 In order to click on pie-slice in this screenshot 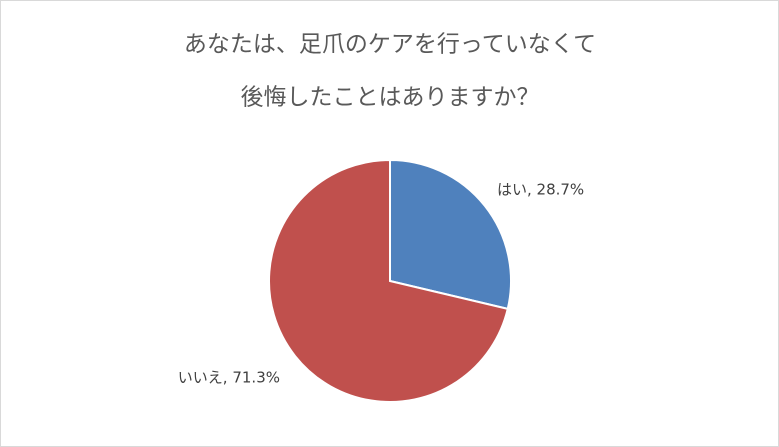, I will do `click(450, 234)`.